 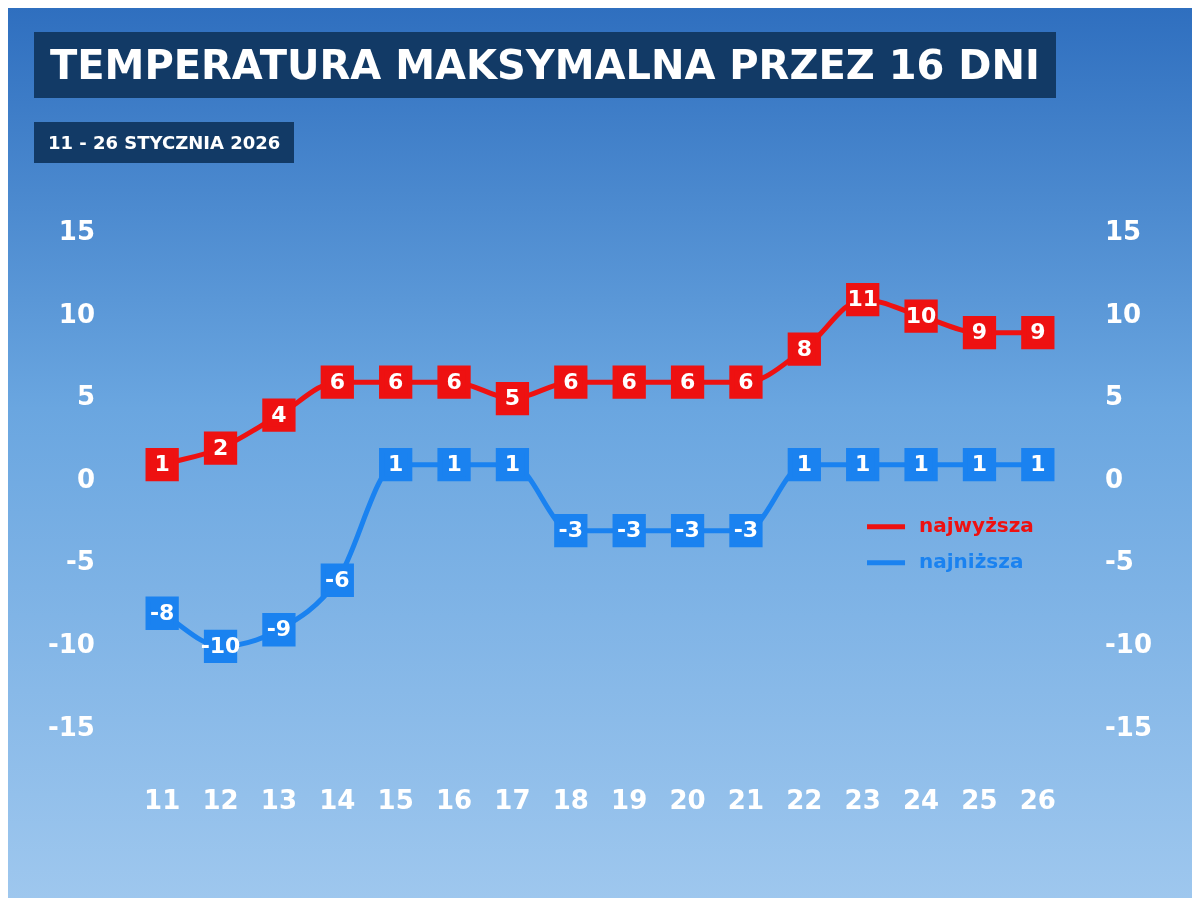 What do you see at coordinates (337, 800) in the screenshot?
I see `x-tick-label: 14` at bounding box center [337, 800].